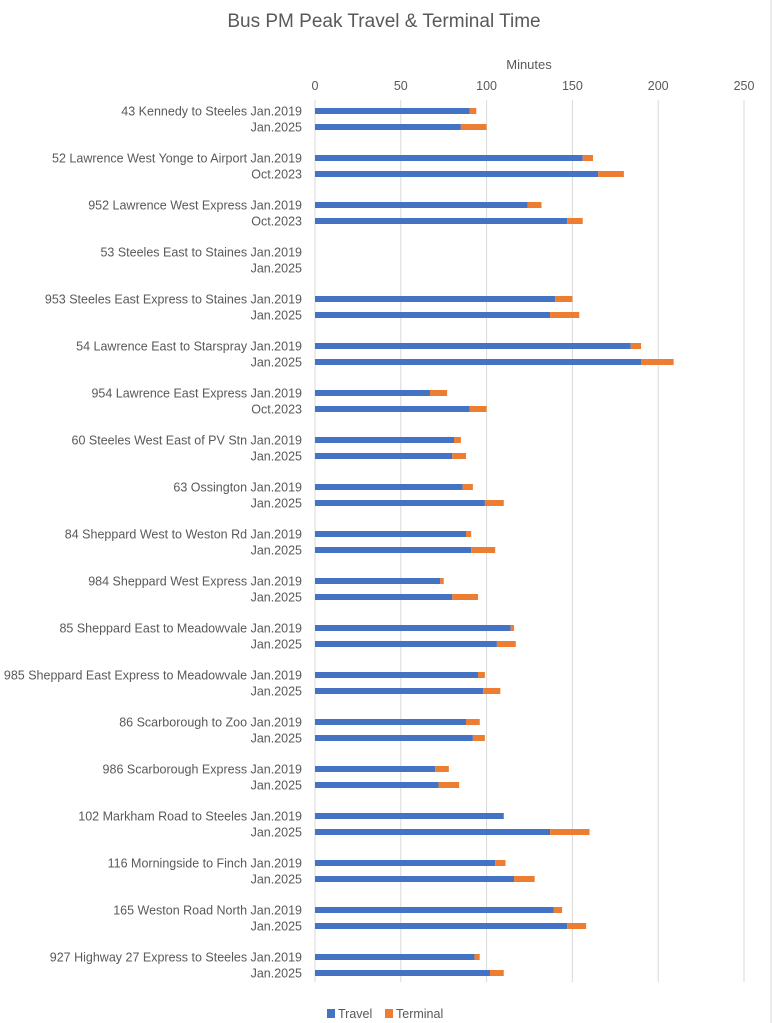 This screenshot has width=772, height=1023. I want to click on chart-title: Bus PM Peak Travel & Terminal Time, so click(383, 21).